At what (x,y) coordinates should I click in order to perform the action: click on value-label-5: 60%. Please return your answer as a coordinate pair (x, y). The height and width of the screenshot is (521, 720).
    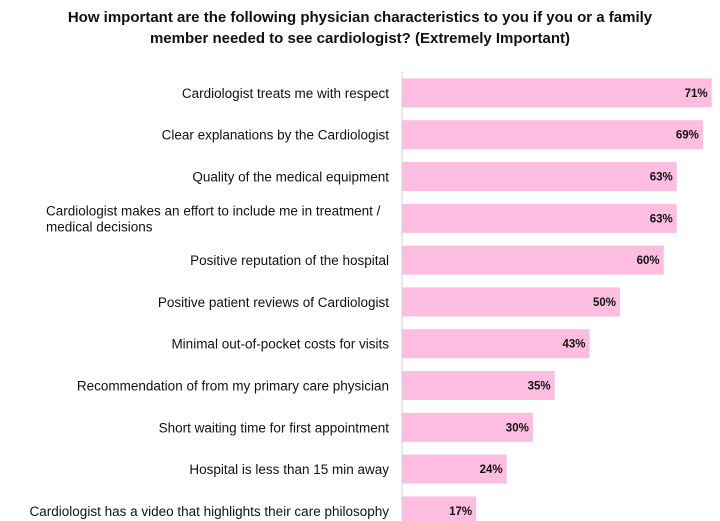
    Looking at the image, I should click on (648, 261).